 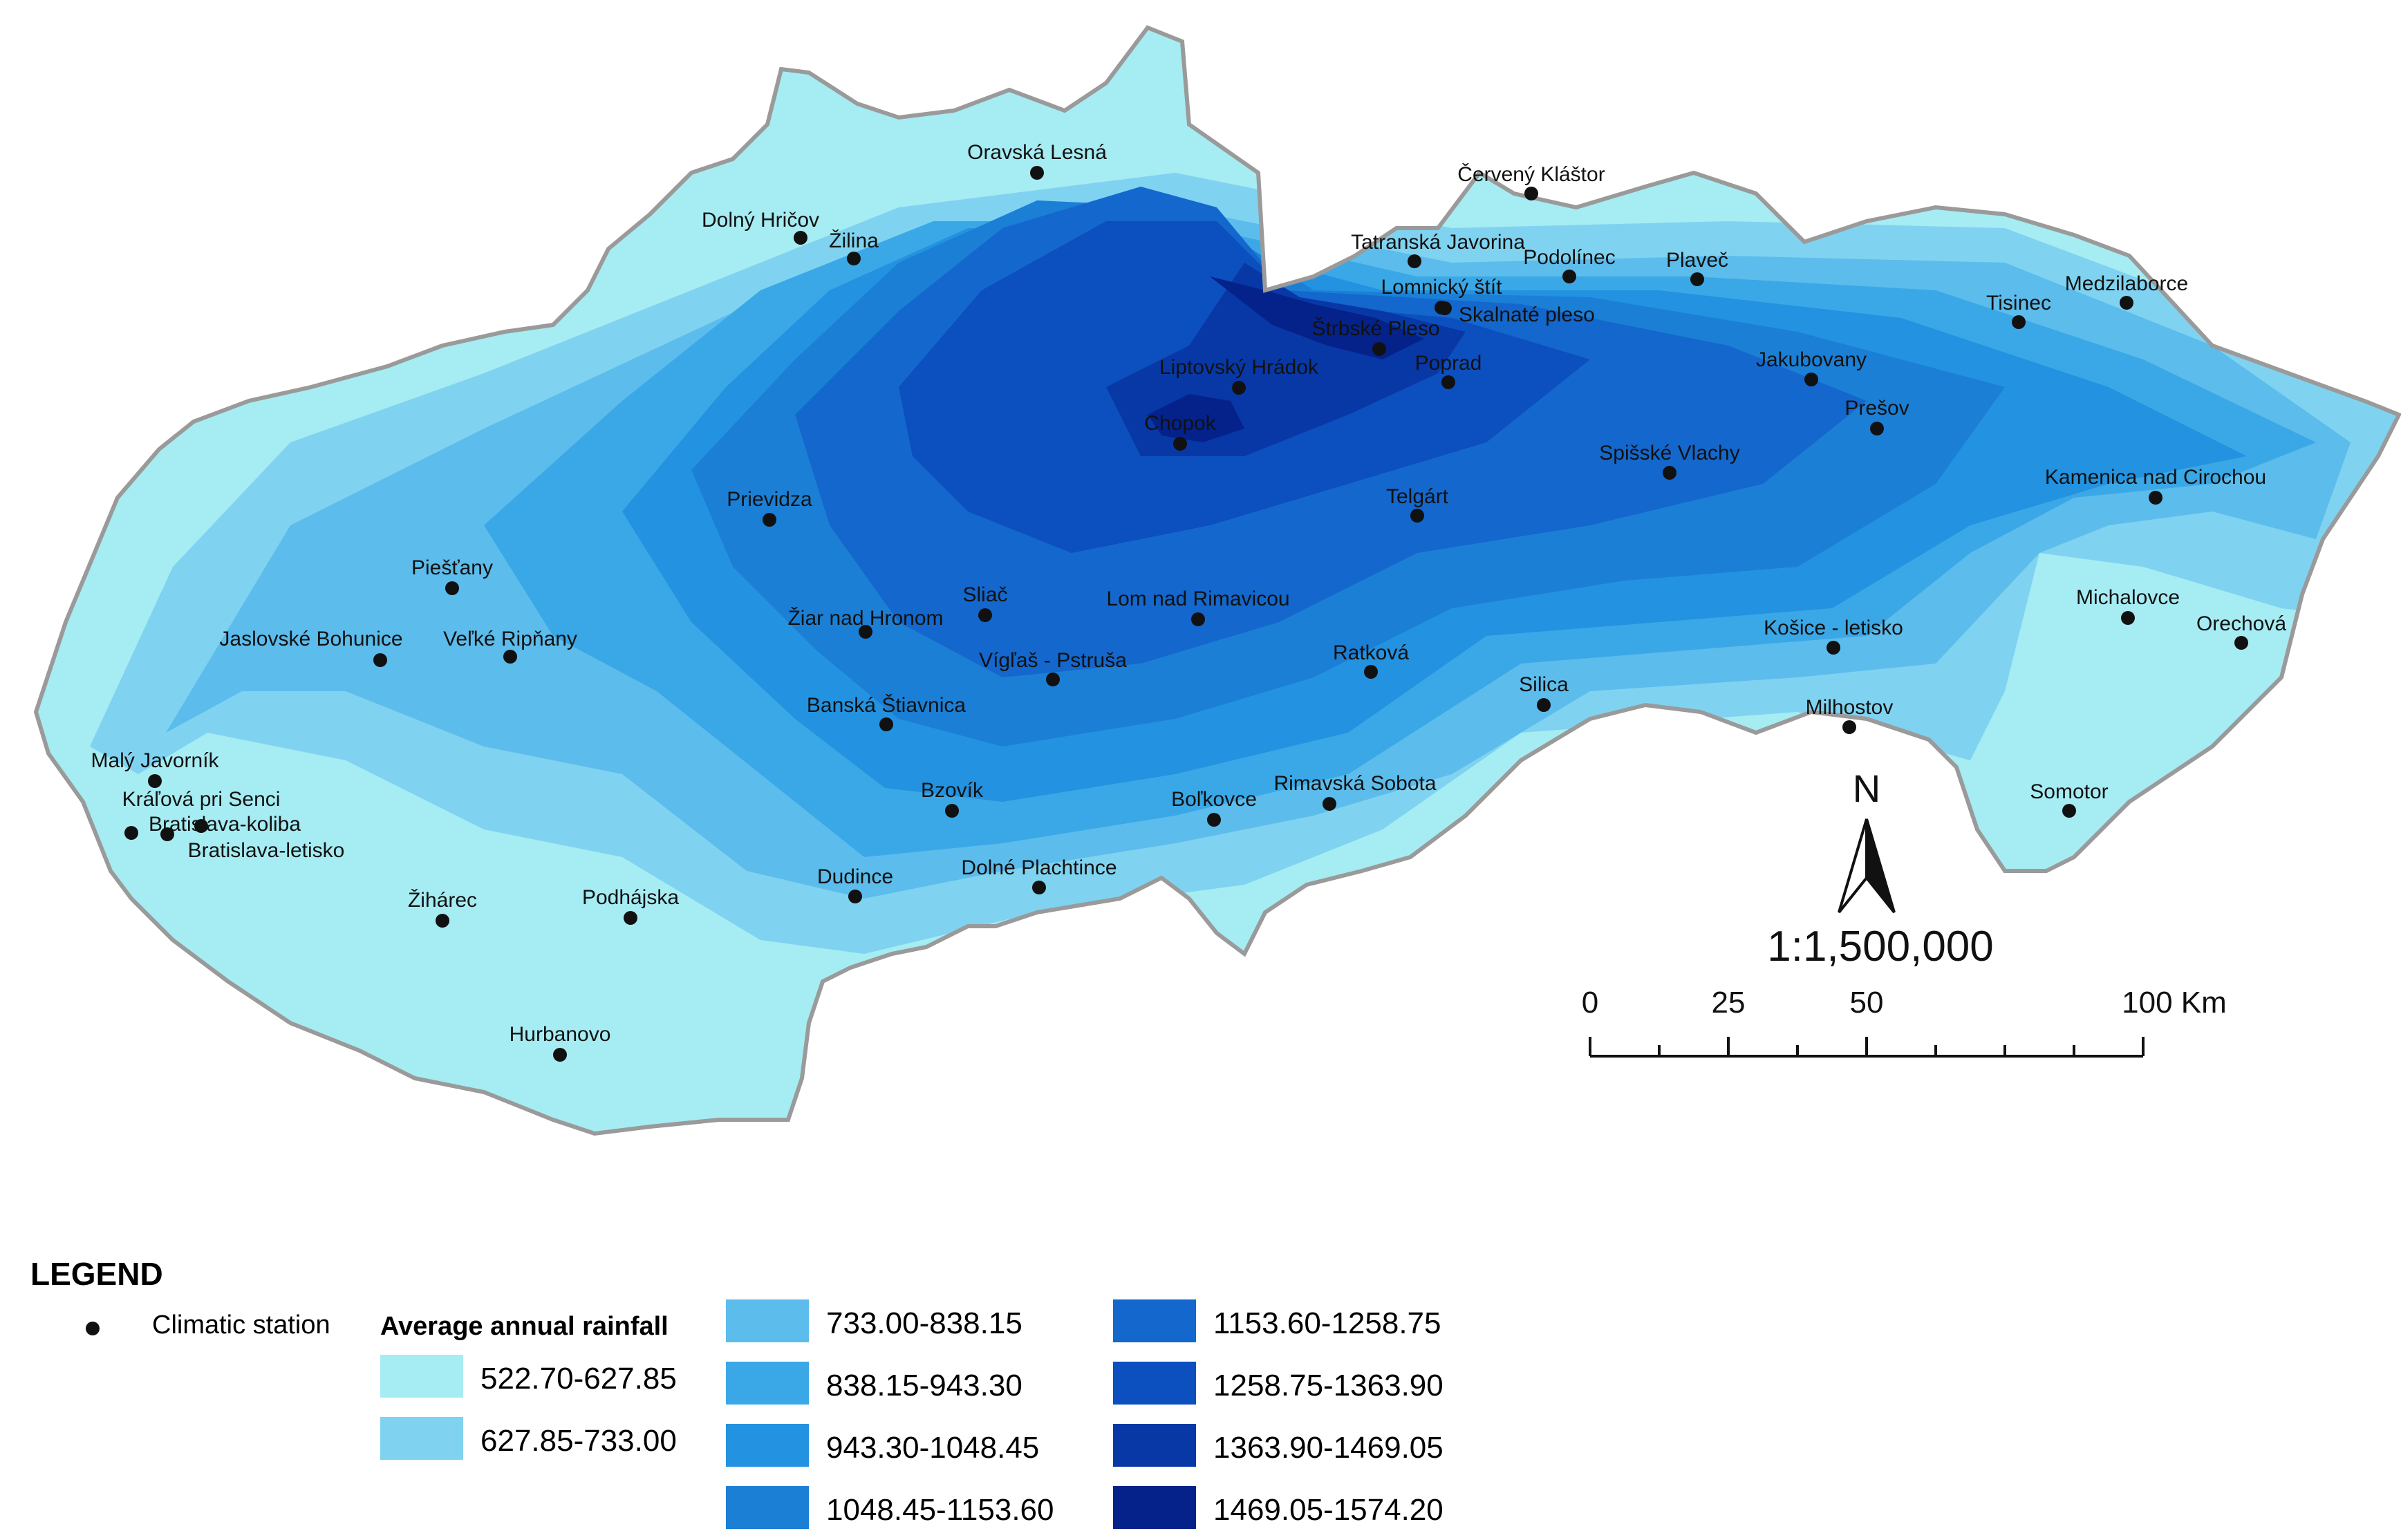 I want to click on legend-class-label: 1363.90-1469.05, so click(x=1328, y=1448).